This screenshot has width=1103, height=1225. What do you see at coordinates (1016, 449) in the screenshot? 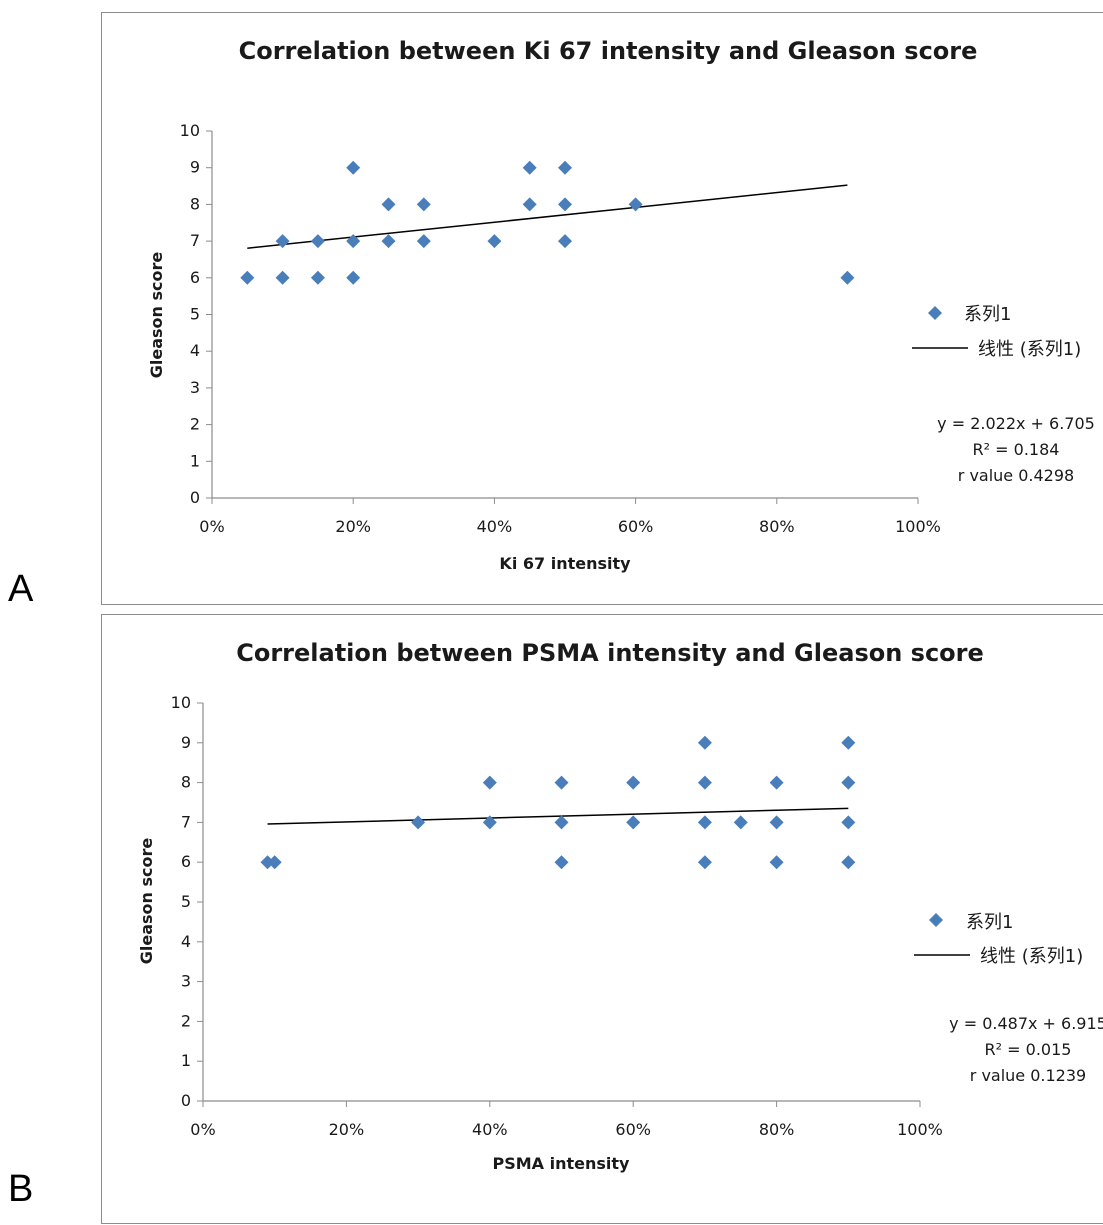
I see `r-squared-text: R² = 0.184` at bounding box center [1016, 449].